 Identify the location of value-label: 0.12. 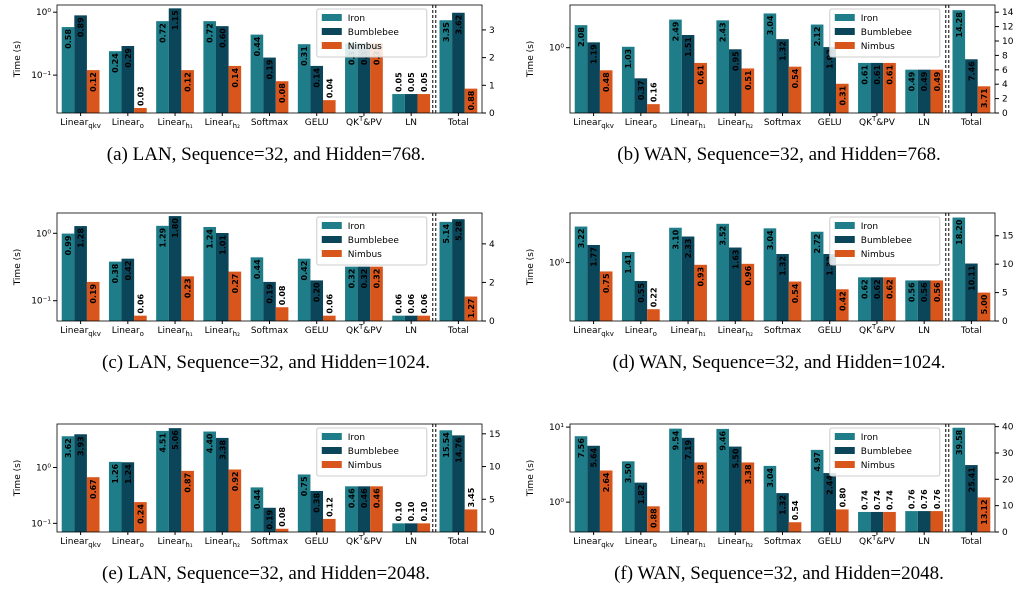
(93, 82).